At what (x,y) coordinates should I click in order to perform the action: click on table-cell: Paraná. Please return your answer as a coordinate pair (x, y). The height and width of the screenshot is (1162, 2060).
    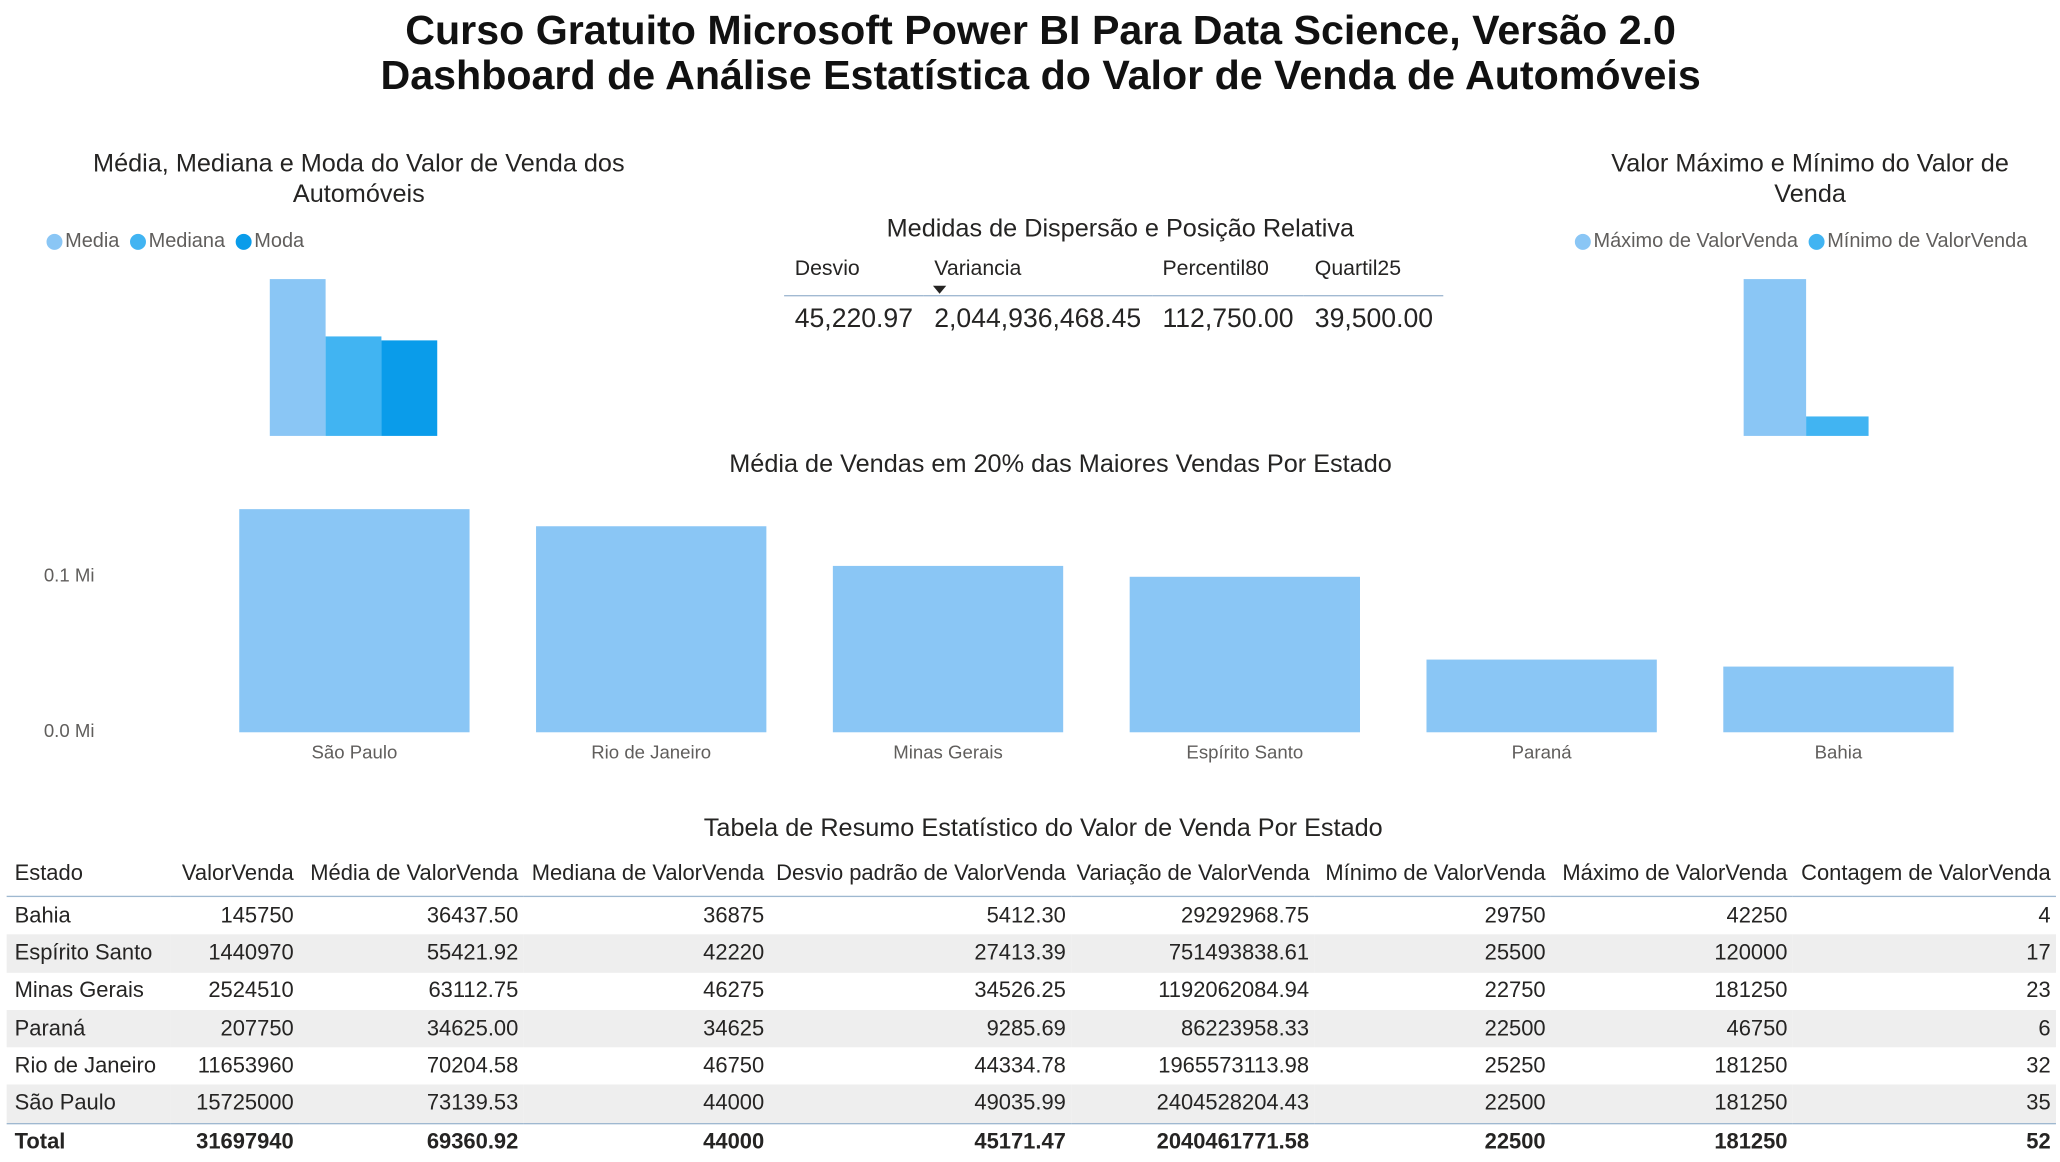
    Looking at the image, I should click on (88, 1028).